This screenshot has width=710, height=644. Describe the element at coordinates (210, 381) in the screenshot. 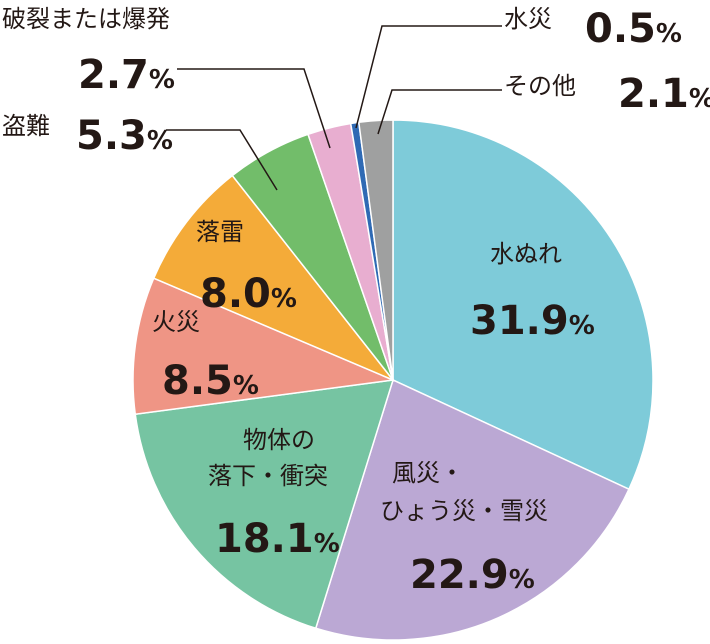

I see `slice-value-label-3: 8.5%` at that location.